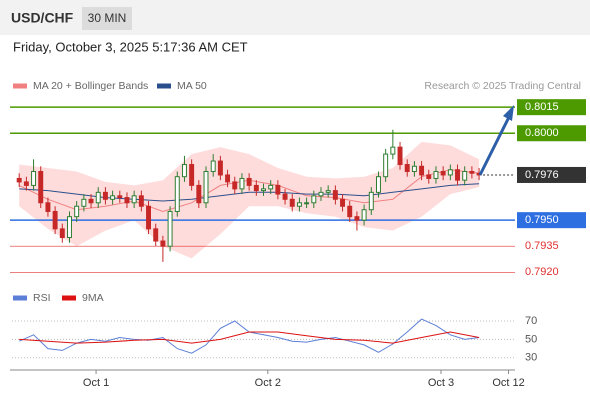  I want to click on level-label: 0.7920, so click(542, 272).